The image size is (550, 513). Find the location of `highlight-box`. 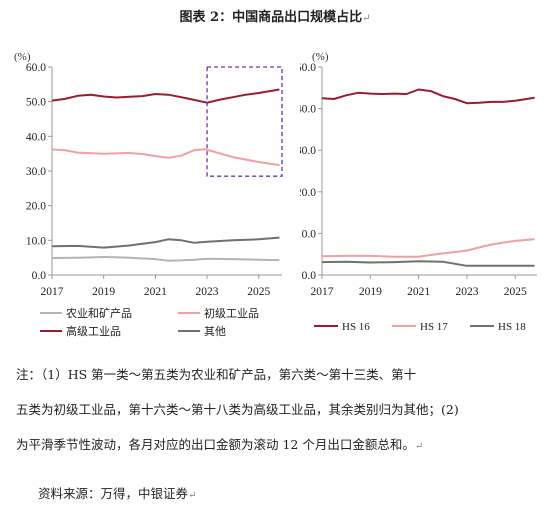

highlight-box is located at coordinates (244, 121).